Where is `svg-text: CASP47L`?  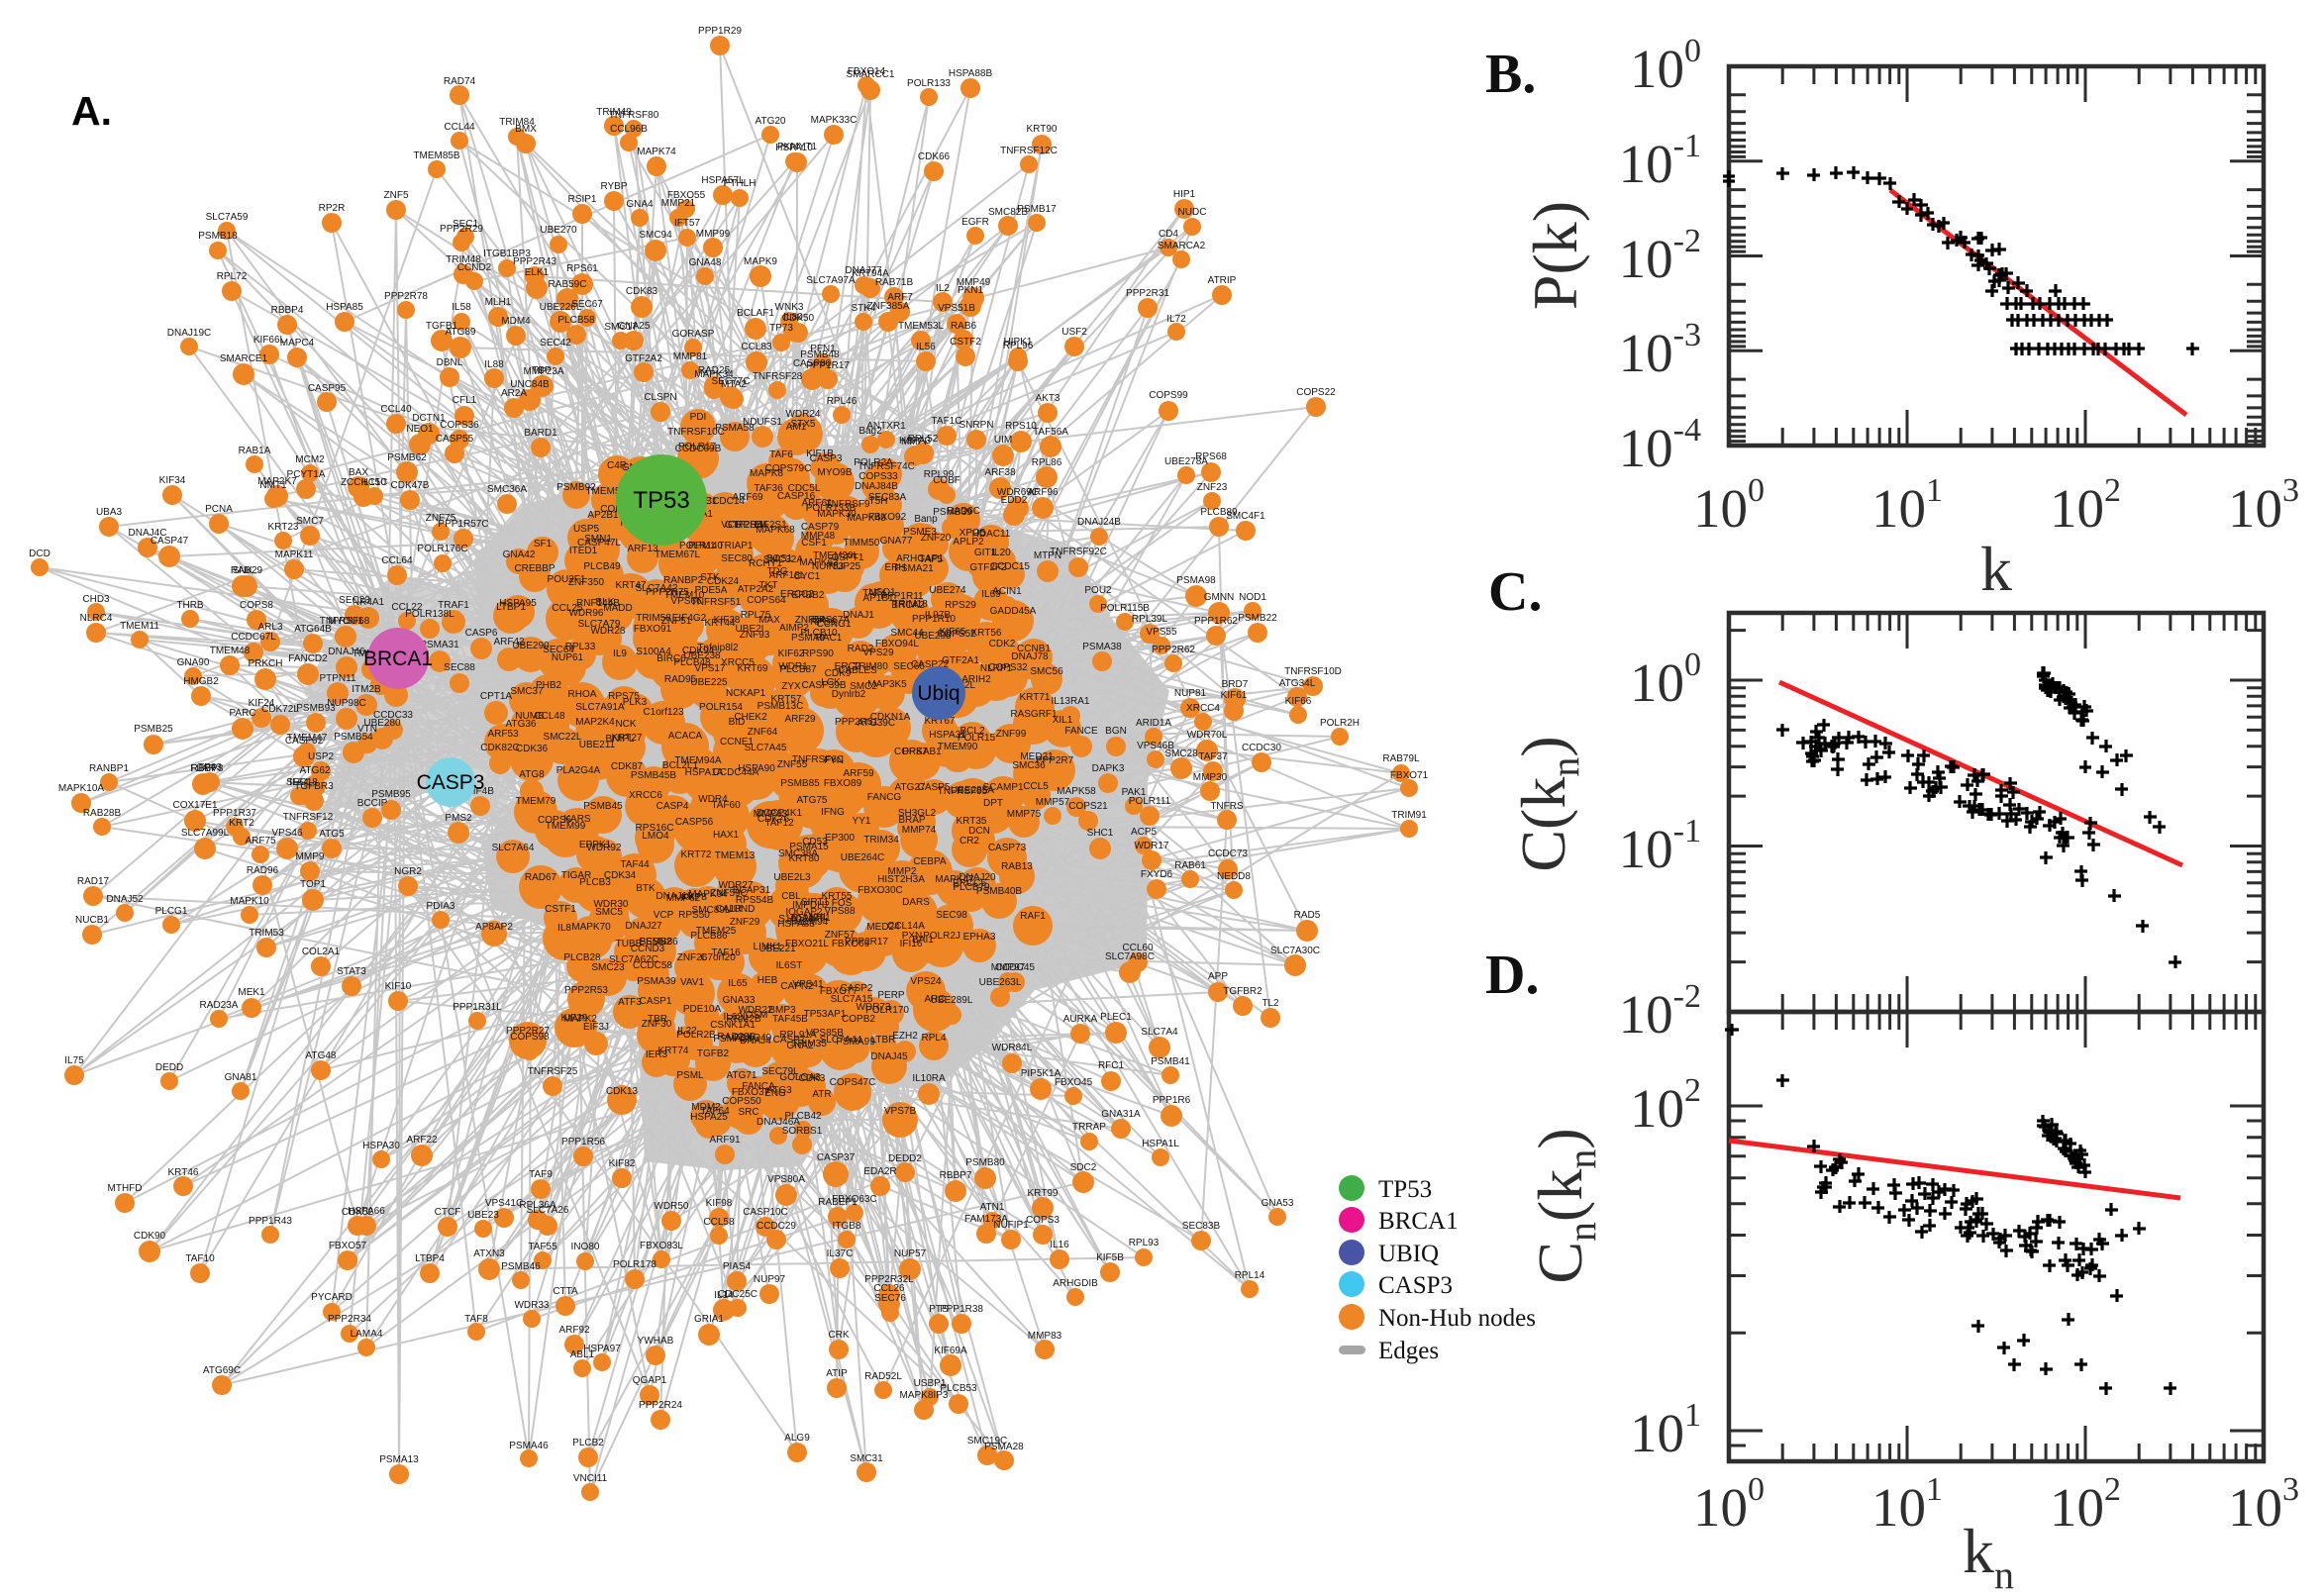
svg-text: CASP47L is located at coordinates (599, 543).